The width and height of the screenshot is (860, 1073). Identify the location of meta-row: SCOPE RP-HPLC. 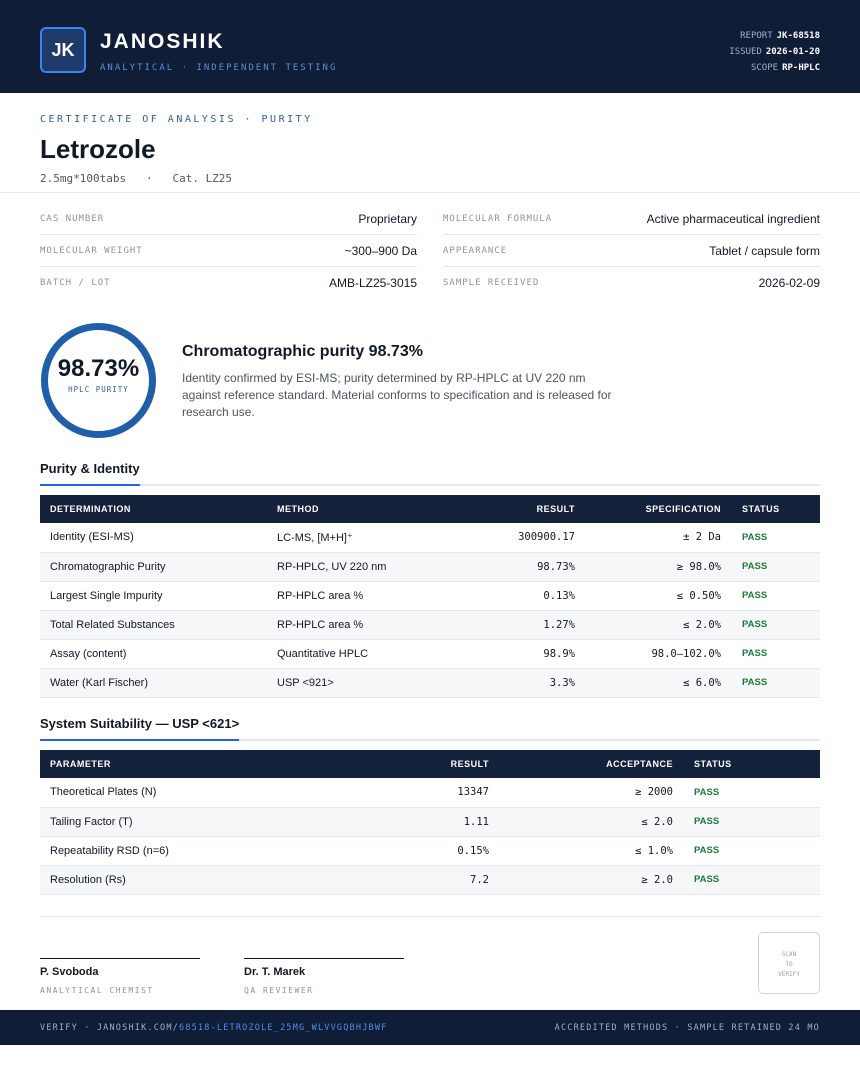
(774, 68).